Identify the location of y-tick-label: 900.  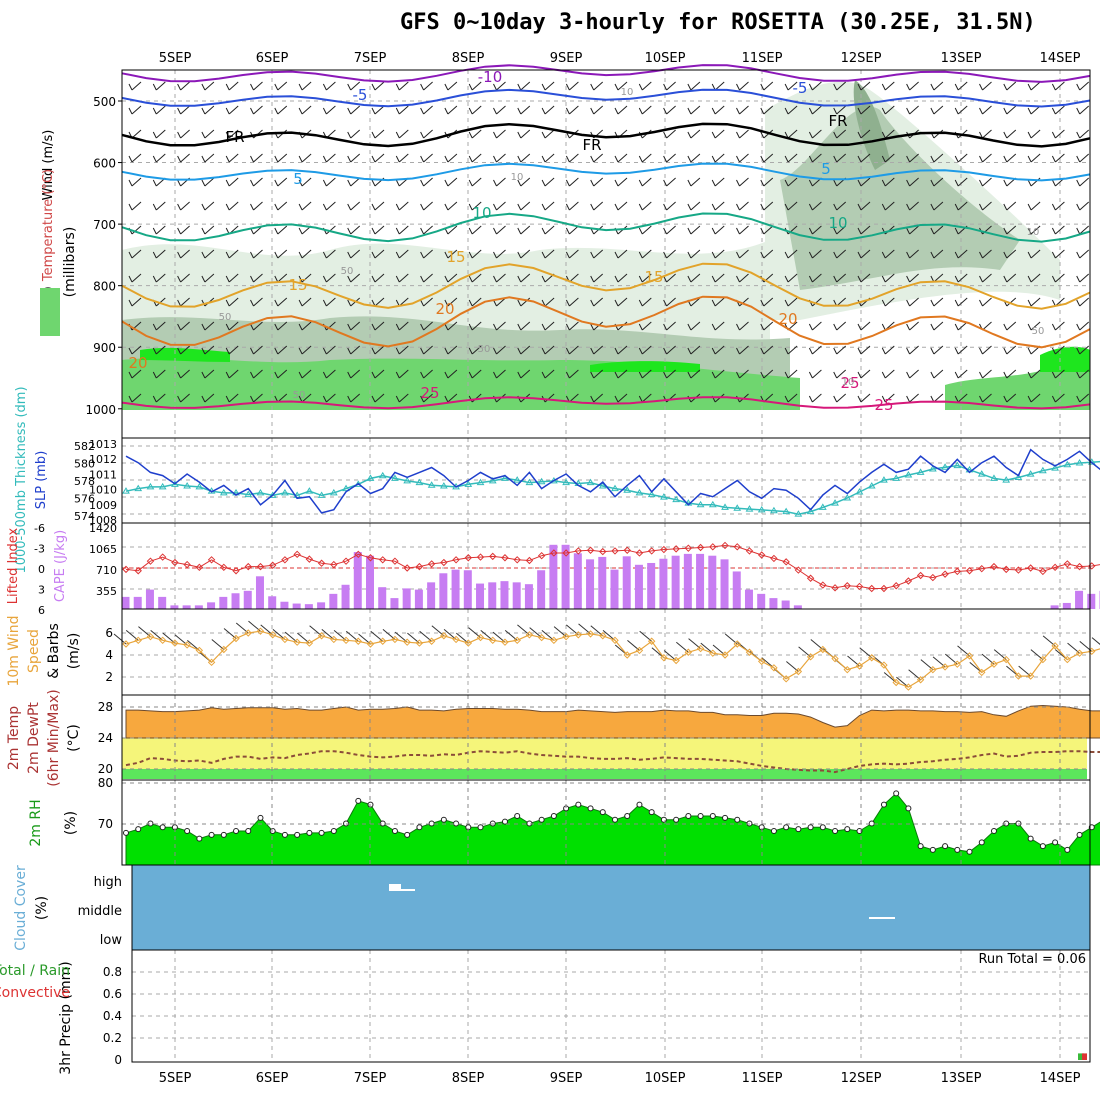
(104, 348).